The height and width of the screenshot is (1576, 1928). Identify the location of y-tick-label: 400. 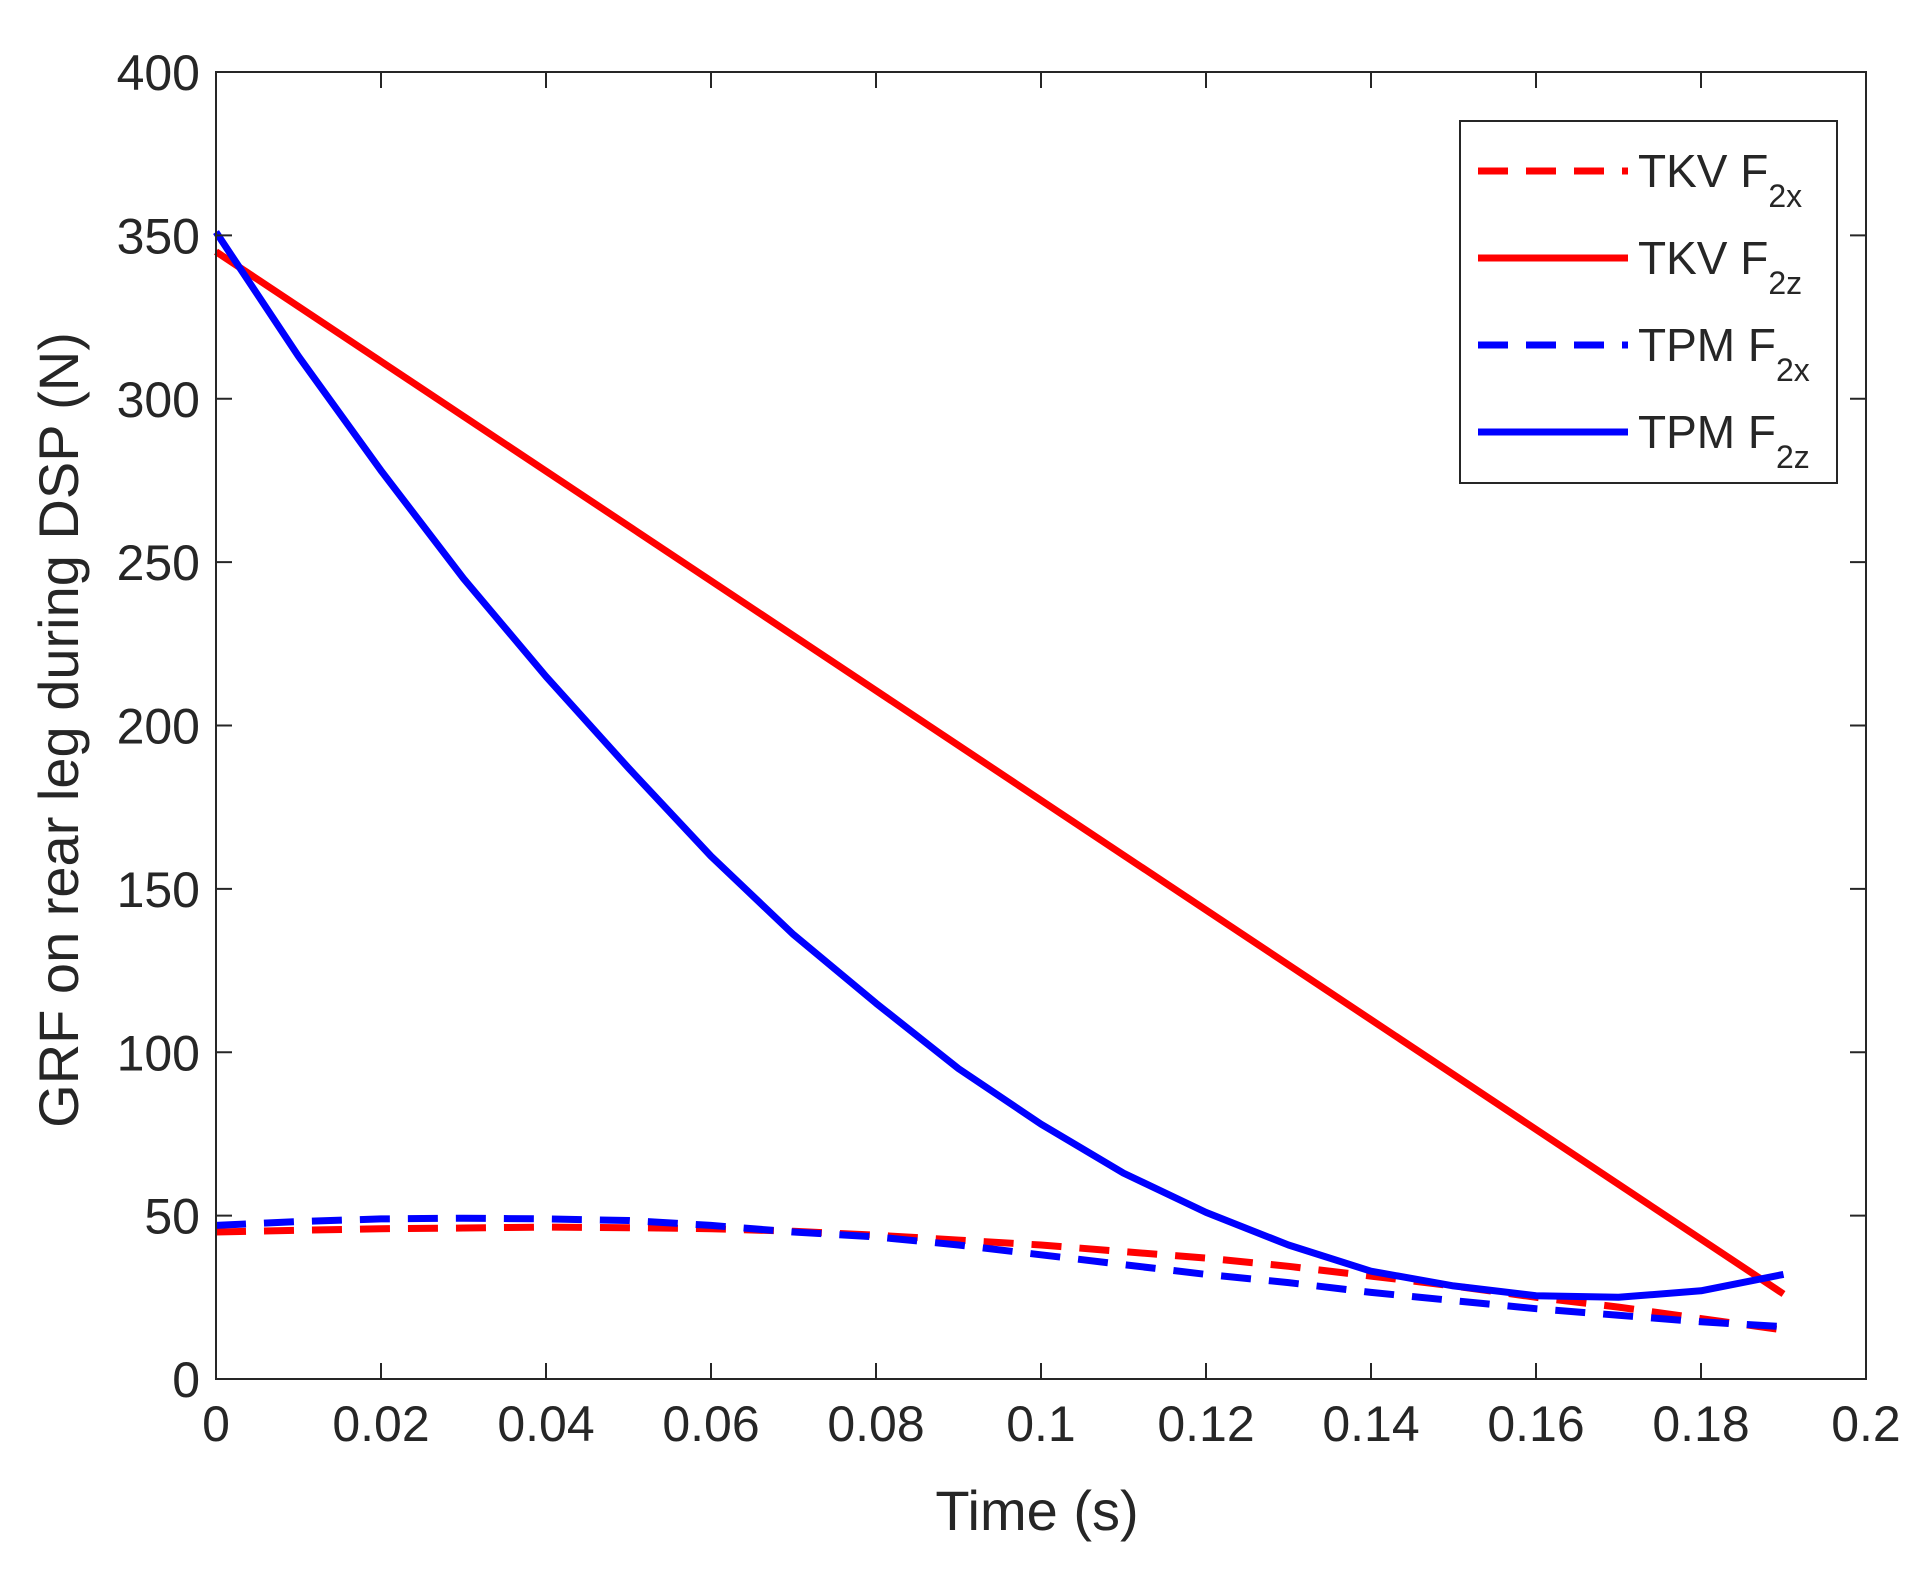
(158, 73).